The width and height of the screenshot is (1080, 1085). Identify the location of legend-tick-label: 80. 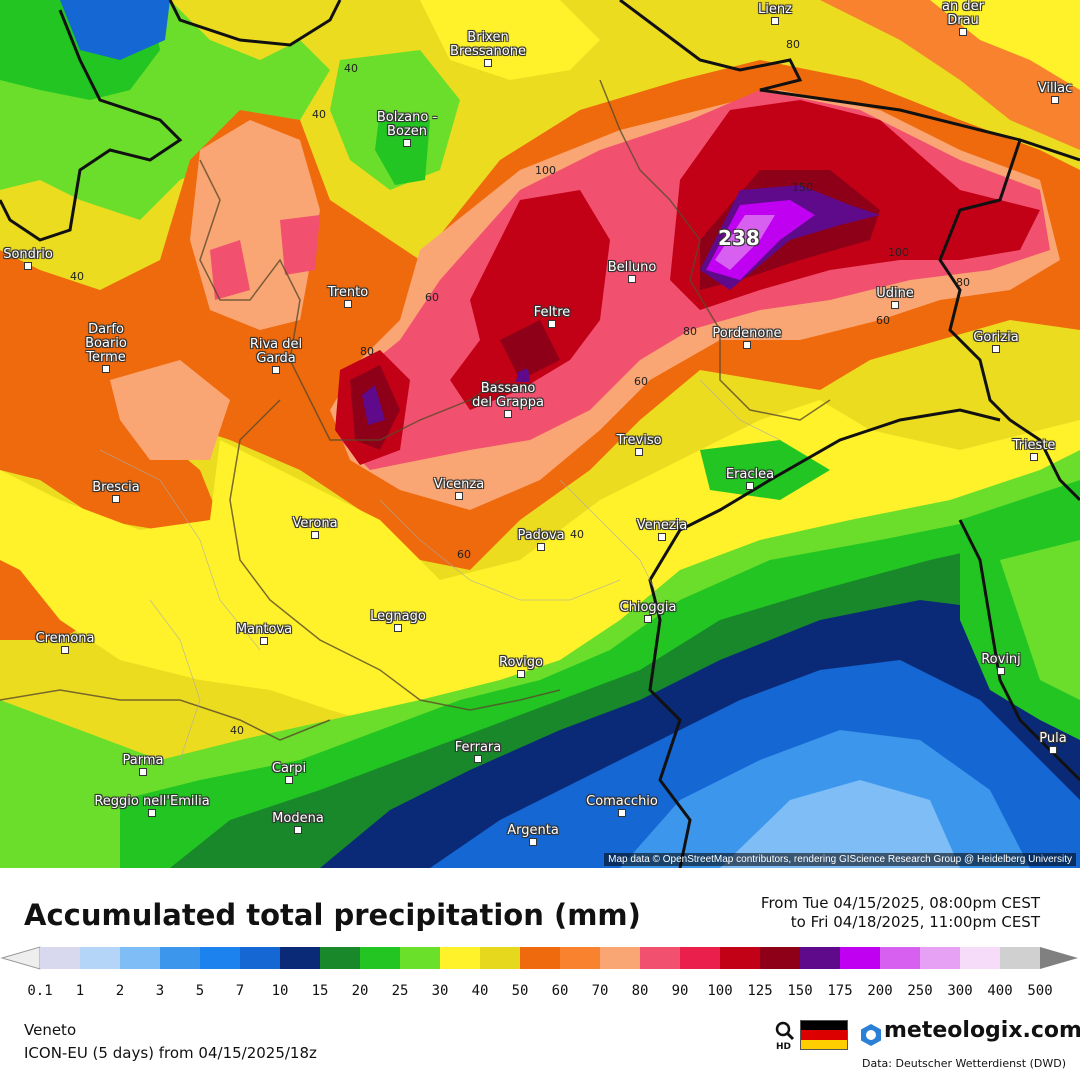
(640, 991).